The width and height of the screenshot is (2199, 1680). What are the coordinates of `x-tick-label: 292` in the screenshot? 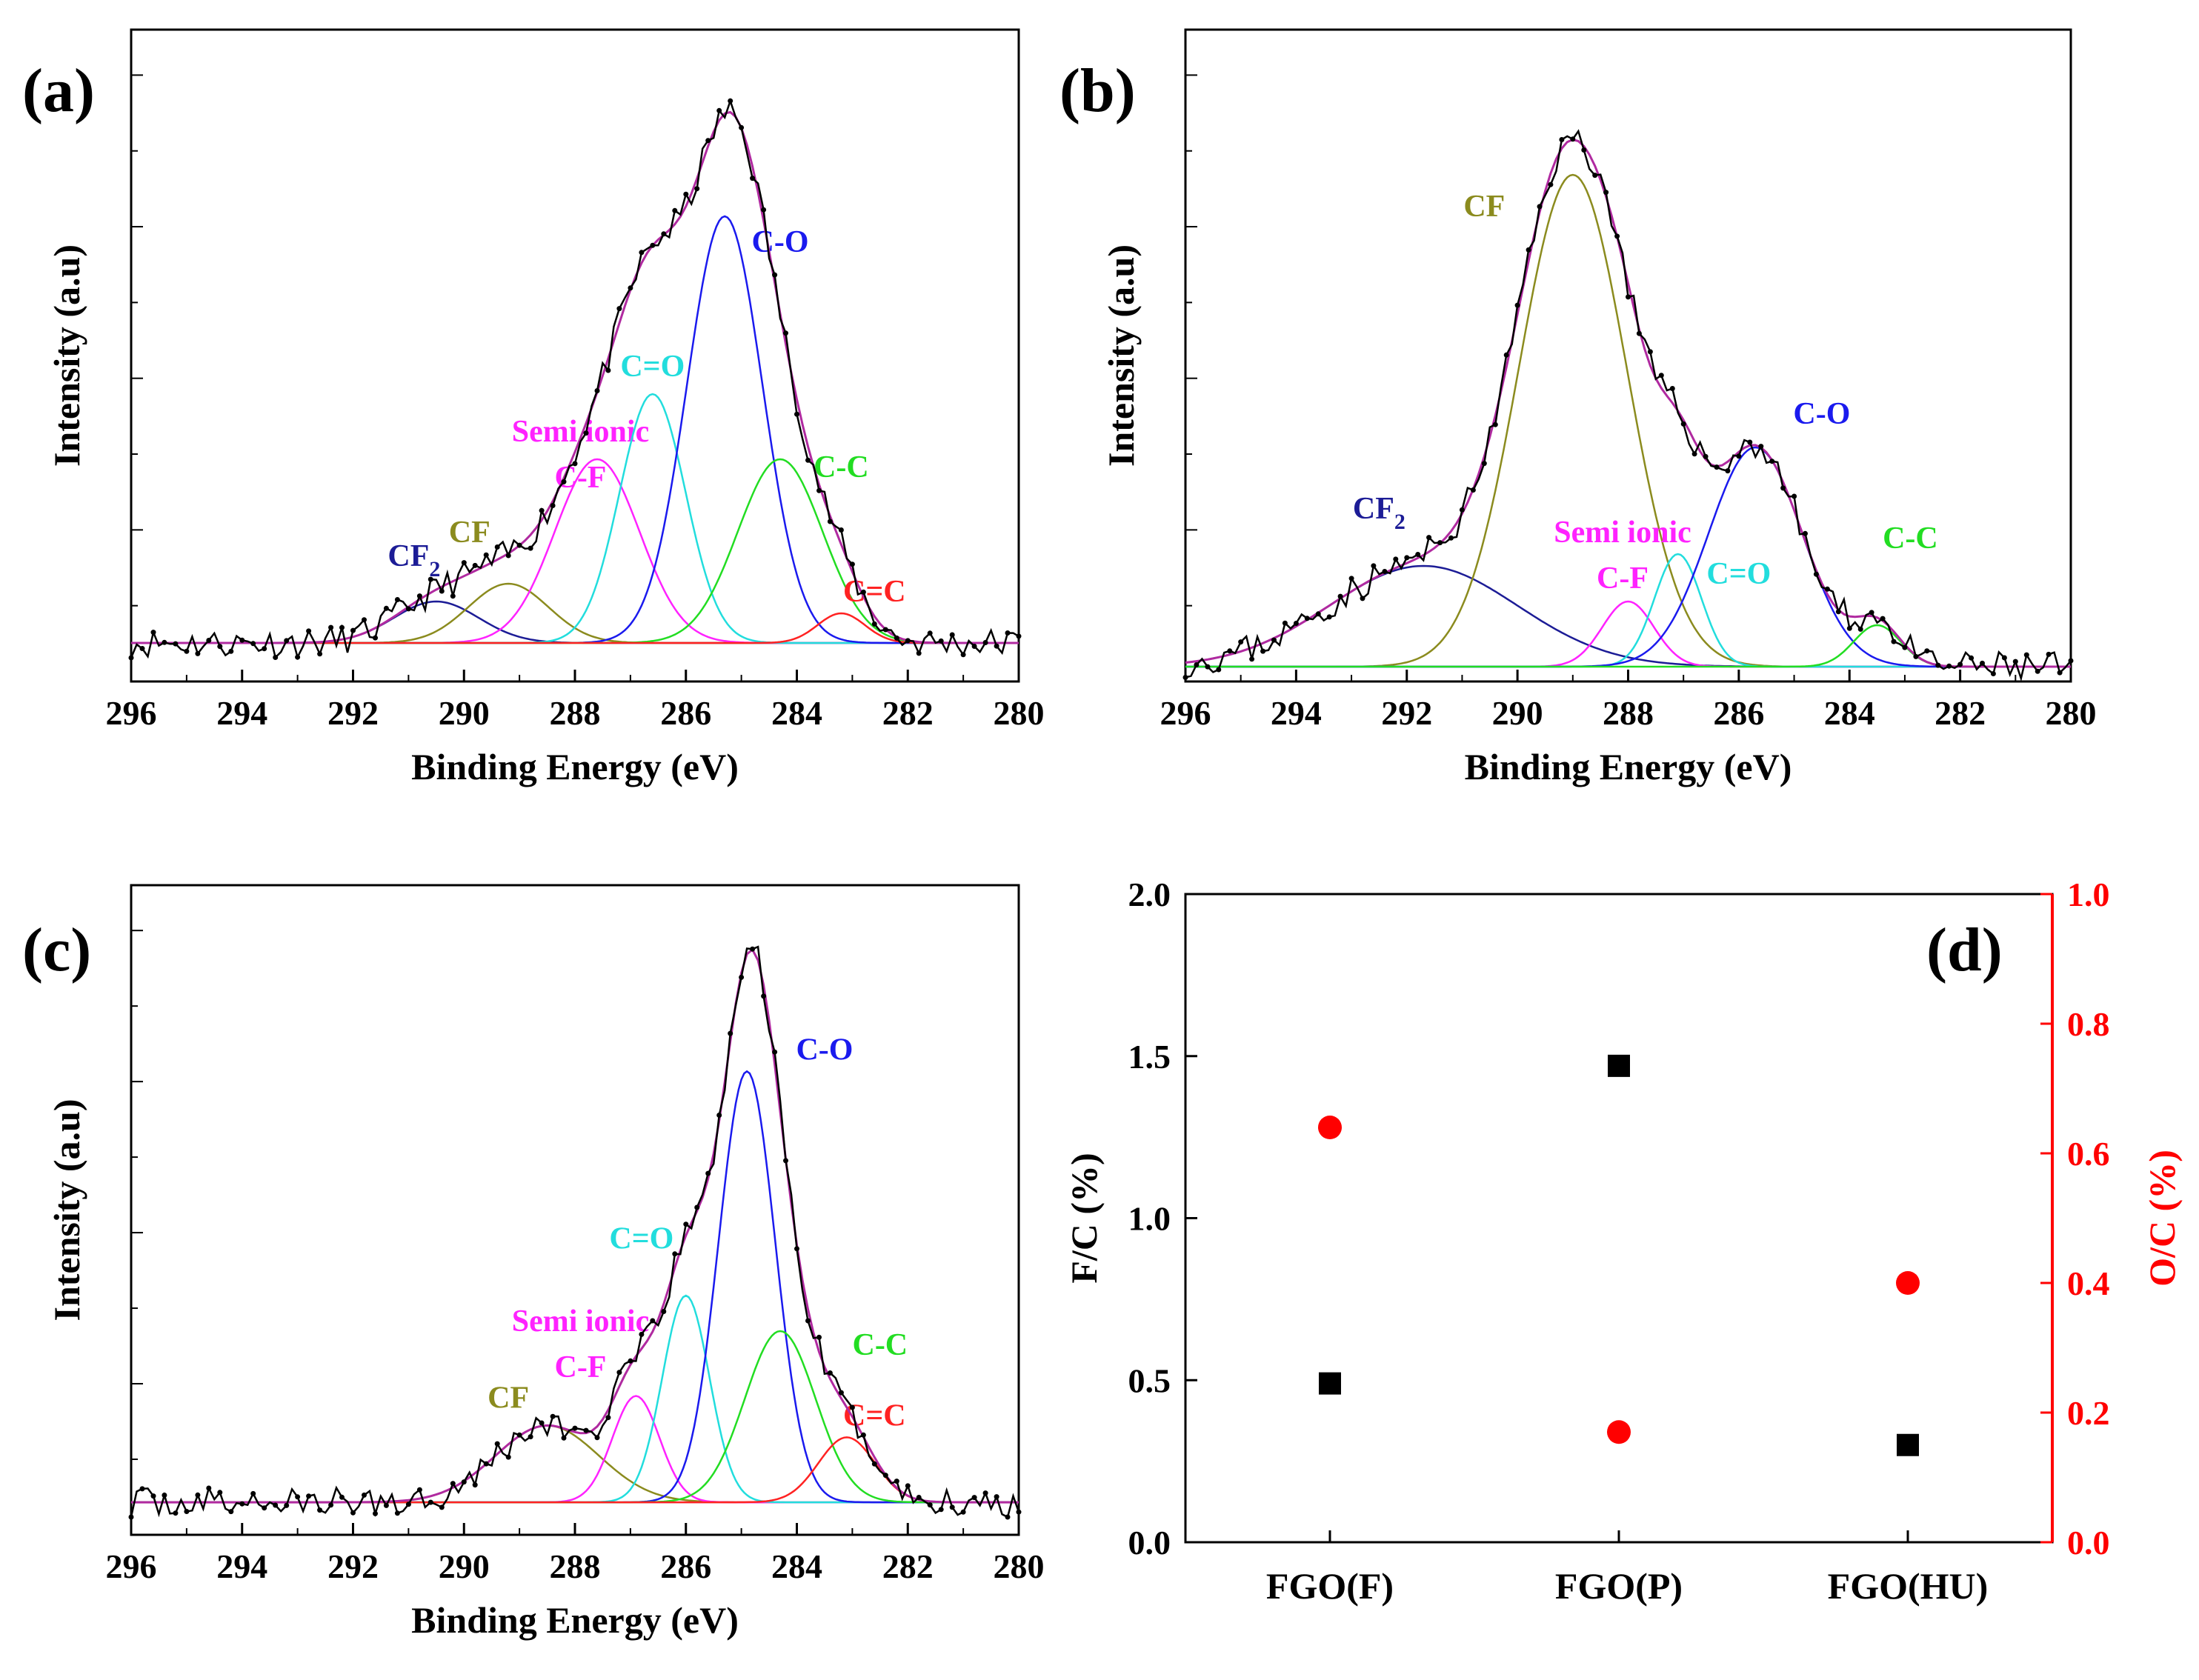 It's located at (353, 713).